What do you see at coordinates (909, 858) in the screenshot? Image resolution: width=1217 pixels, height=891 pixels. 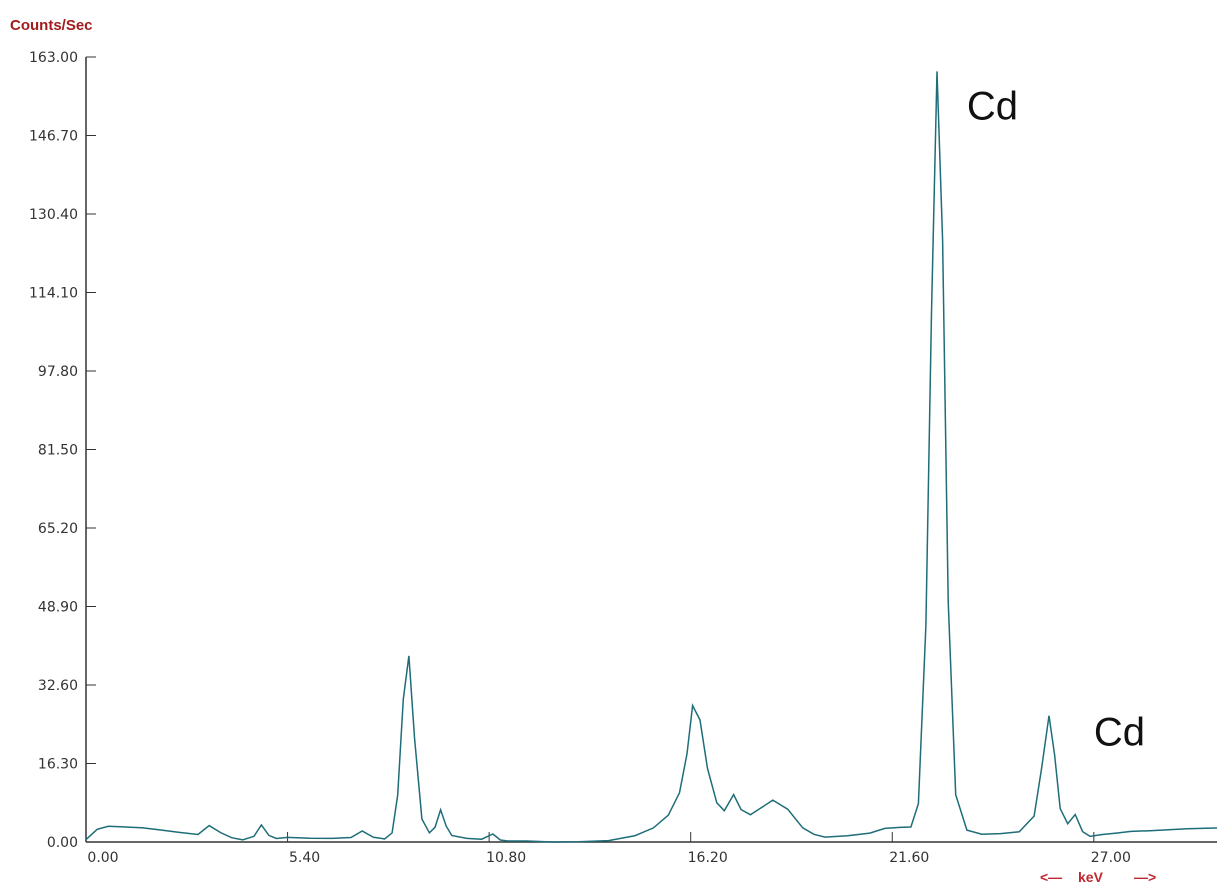 I see `x-tick-label: 21.60` at bounding box center [909, 858].